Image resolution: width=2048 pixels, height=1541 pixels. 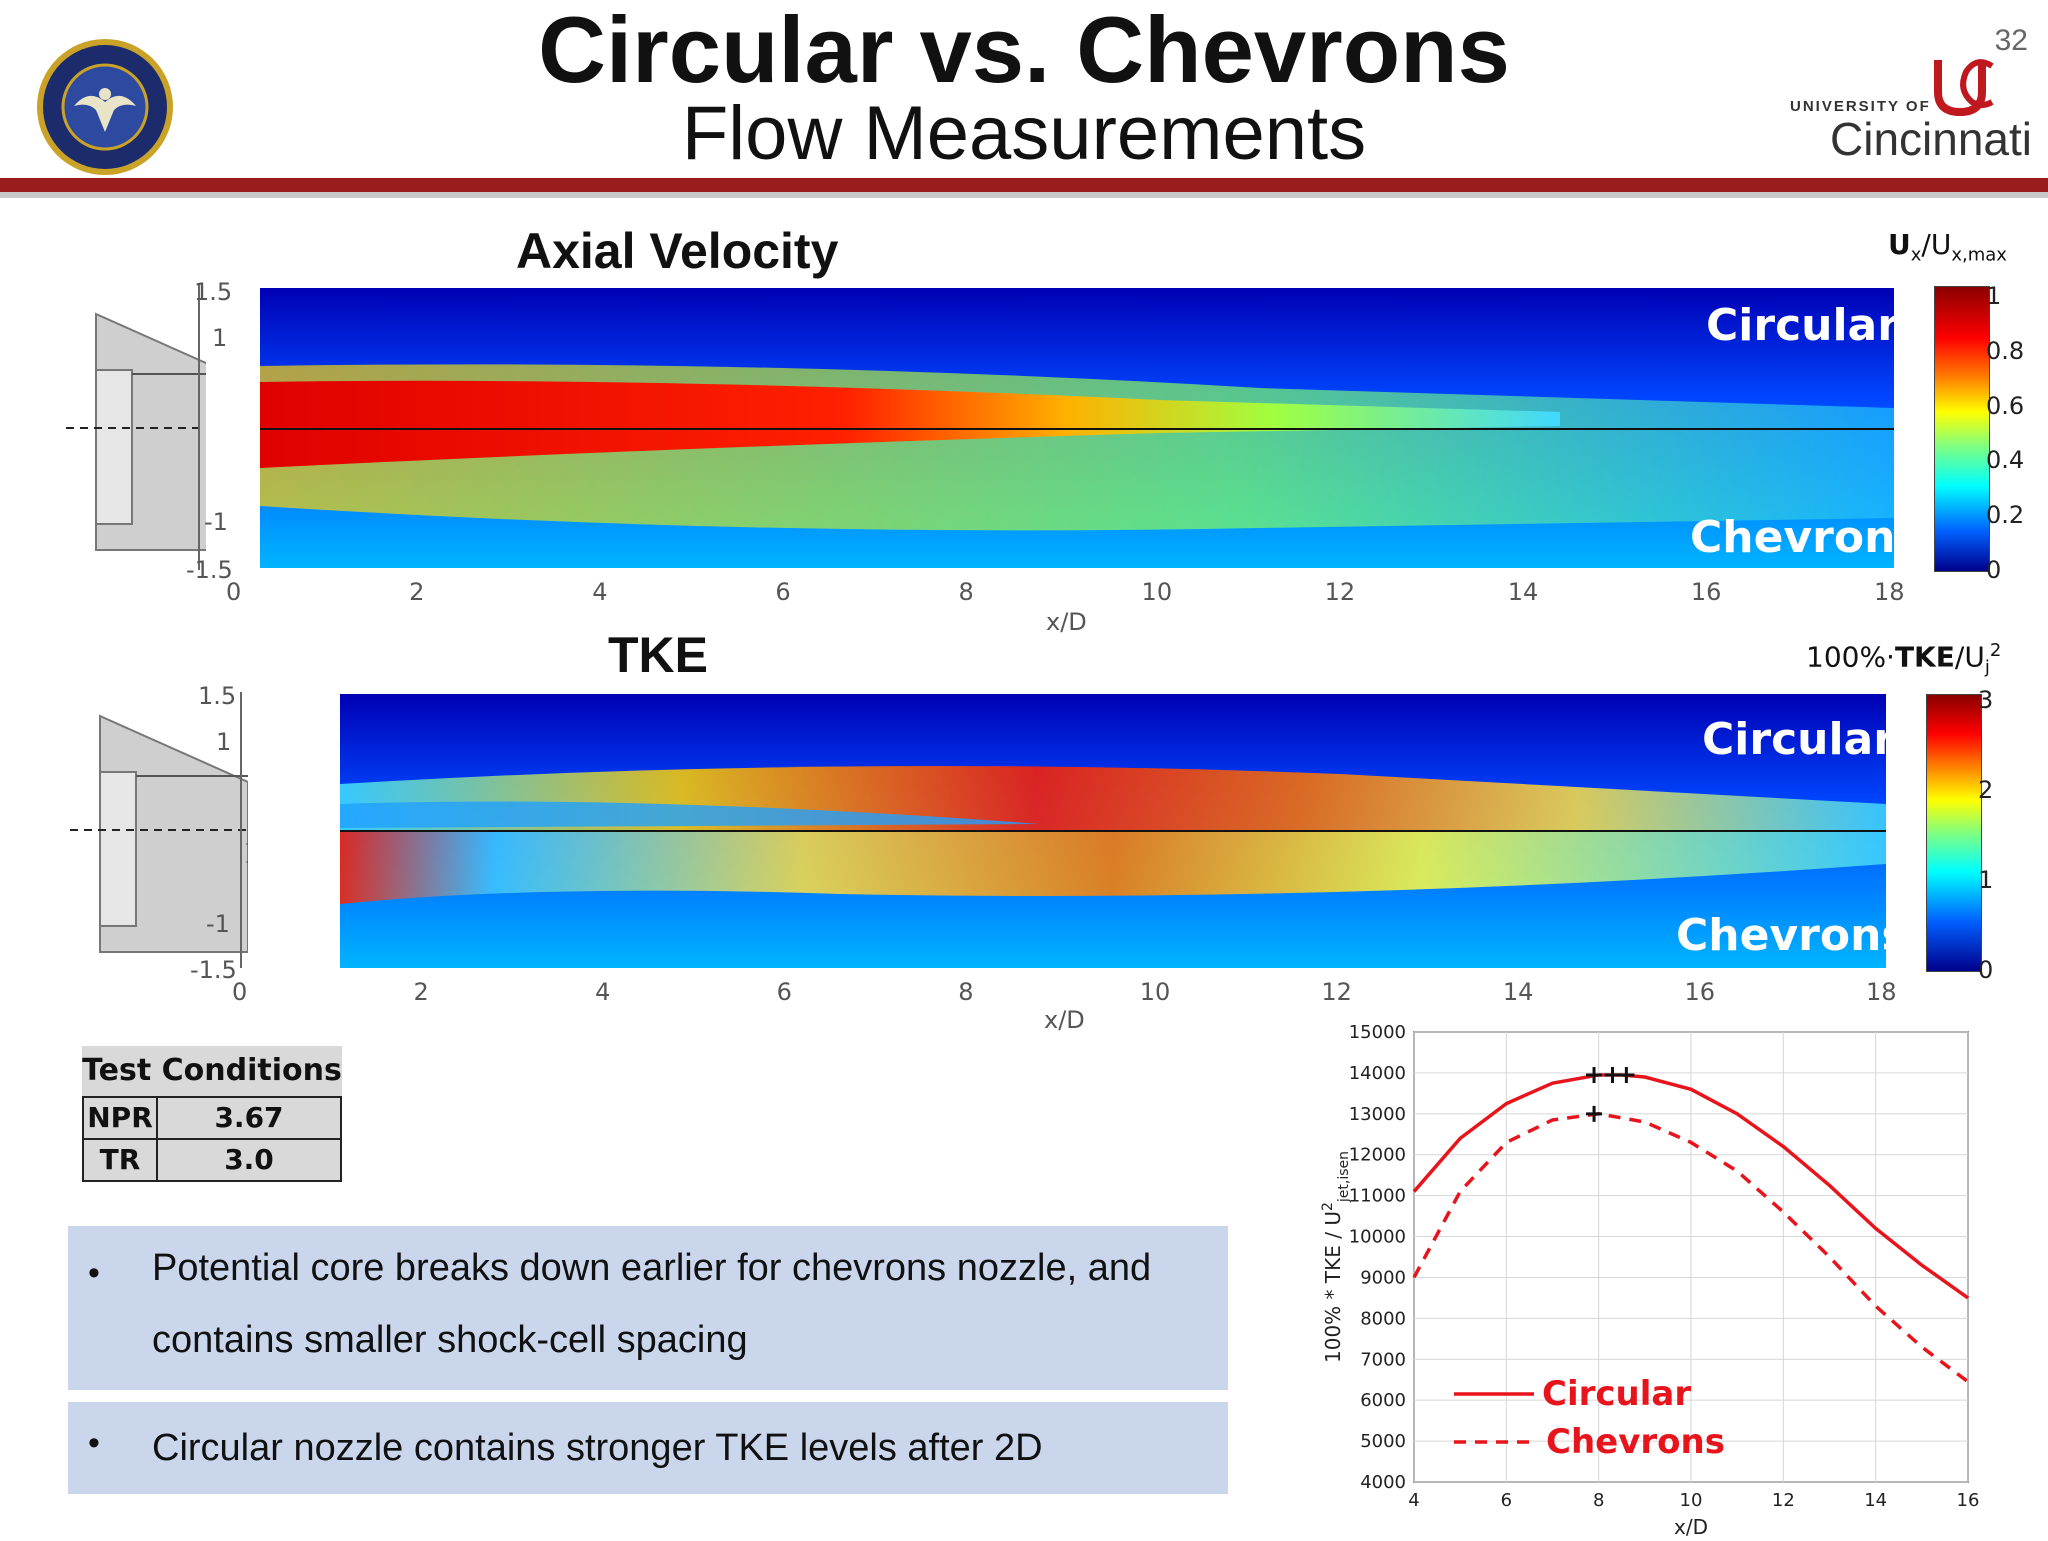 I want to click on tke-x-tick: 2, so click(x=421, y=992).